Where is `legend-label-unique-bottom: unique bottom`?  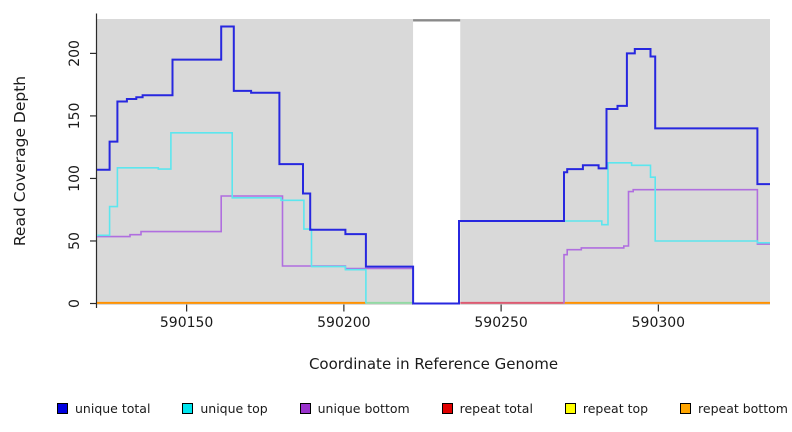 legend-label-unique-bottom: unique bottom is located at coordinates (363, 408).